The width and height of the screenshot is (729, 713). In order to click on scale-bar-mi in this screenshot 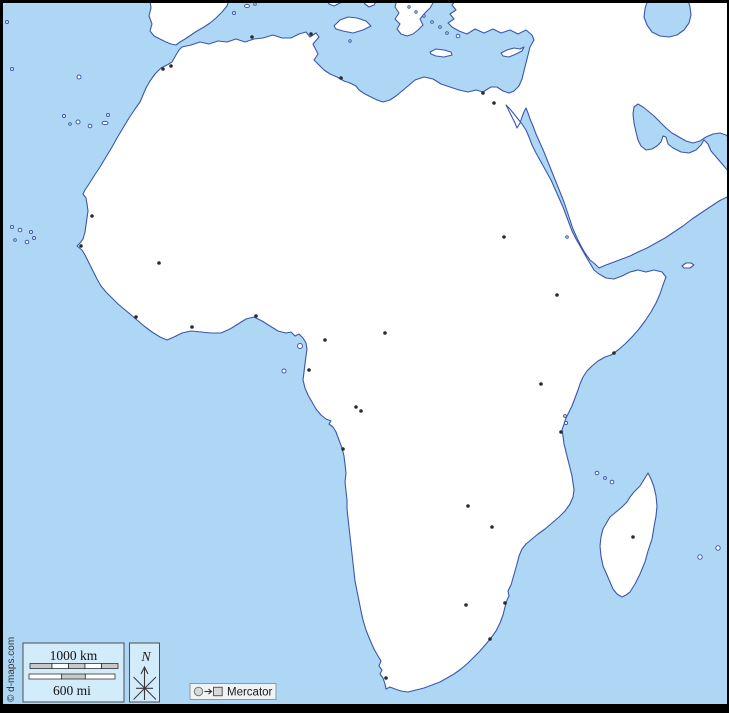, I will do `click(72, 676)`.